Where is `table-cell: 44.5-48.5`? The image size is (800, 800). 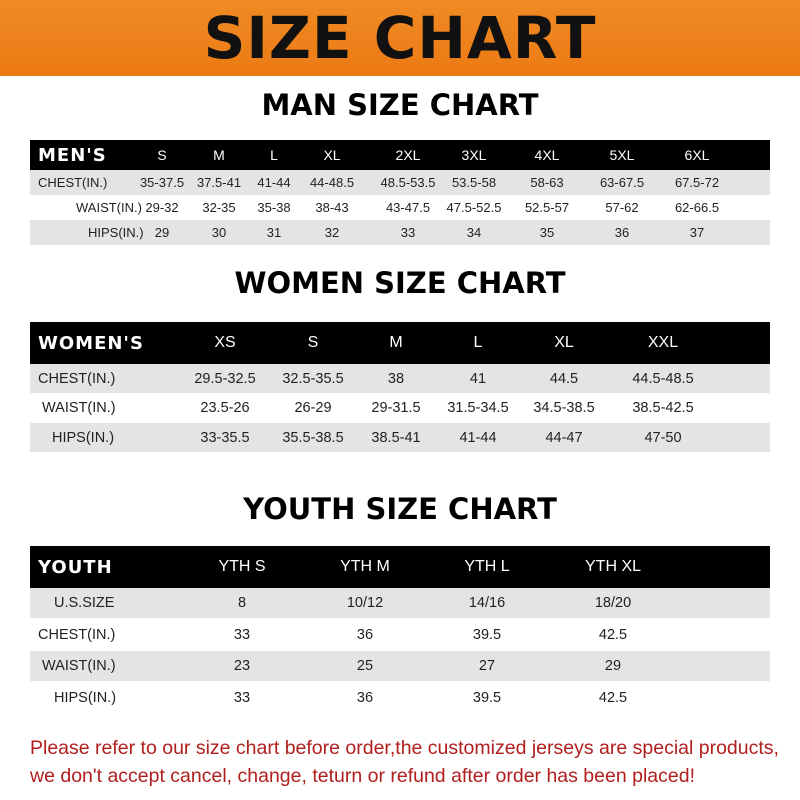
table-cell: 44.5-48.5 is located at coordinates (663, 378).